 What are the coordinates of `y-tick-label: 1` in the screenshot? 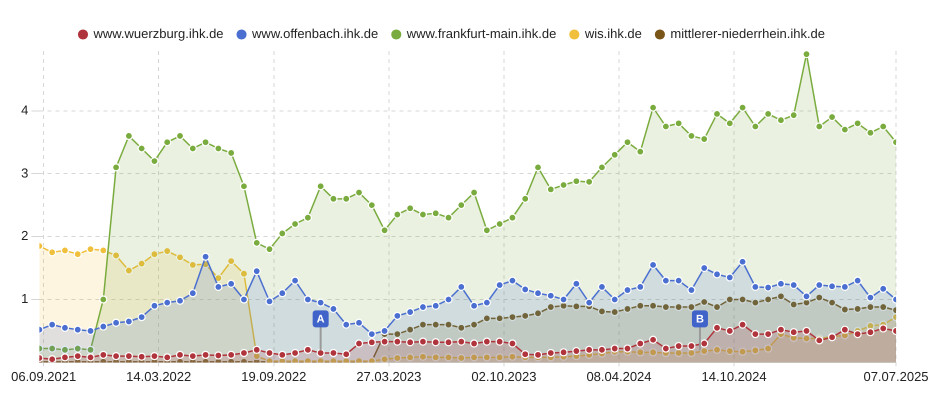 It's located at (24, 298).